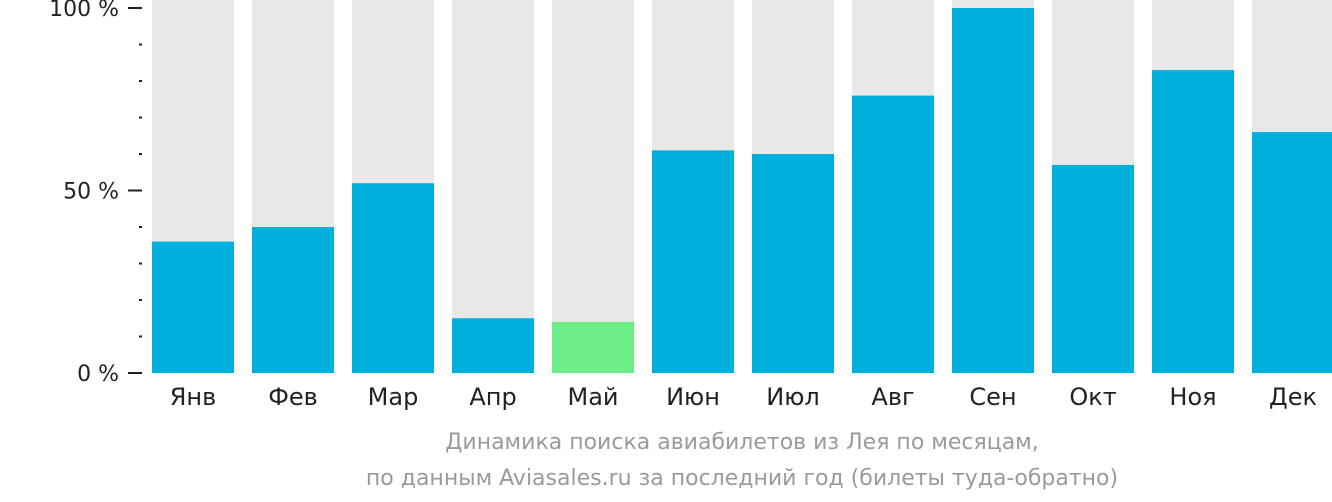 Image resolution: width=1332 pixels, height=502 pixels. Describe the element at coordinates (892, 397) in the screenshot. I see `x-tick-label: Авг` at that location.